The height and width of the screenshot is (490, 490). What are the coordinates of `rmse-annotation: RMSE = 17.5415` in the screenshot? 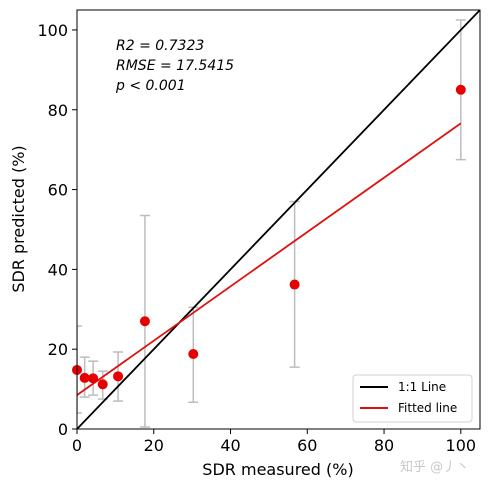 It's located at (175, 66).